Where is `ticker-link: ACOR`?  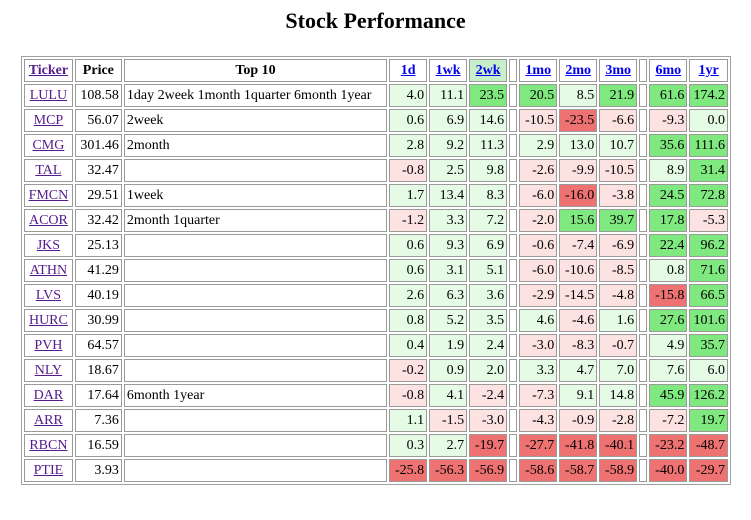
ticker-link: ACOR is located at coordinates (48, 220).